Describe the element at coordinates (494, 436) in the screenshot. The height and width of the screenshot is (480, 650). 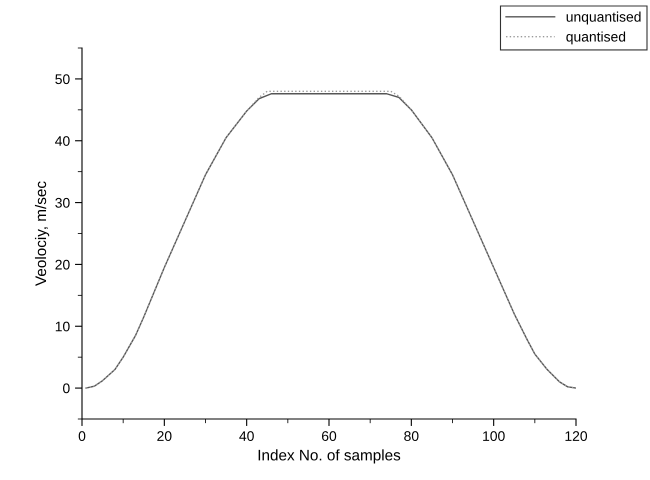
I see `x-tick-label: 100` at that location.